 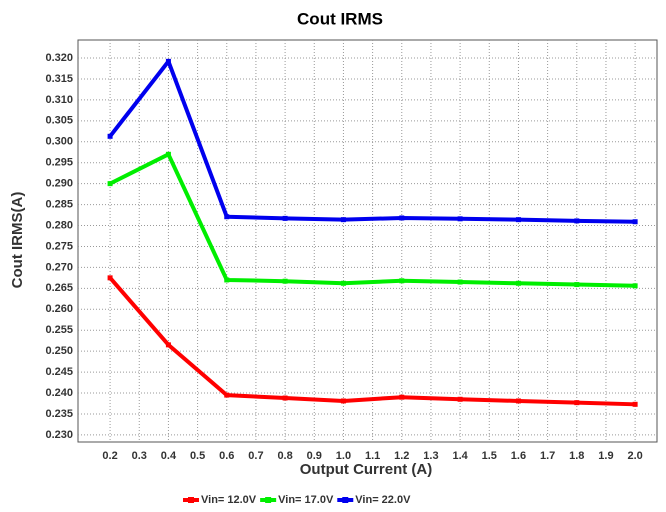 I want to click on x-tick-label: 1.3, so click(x=430, y=456).